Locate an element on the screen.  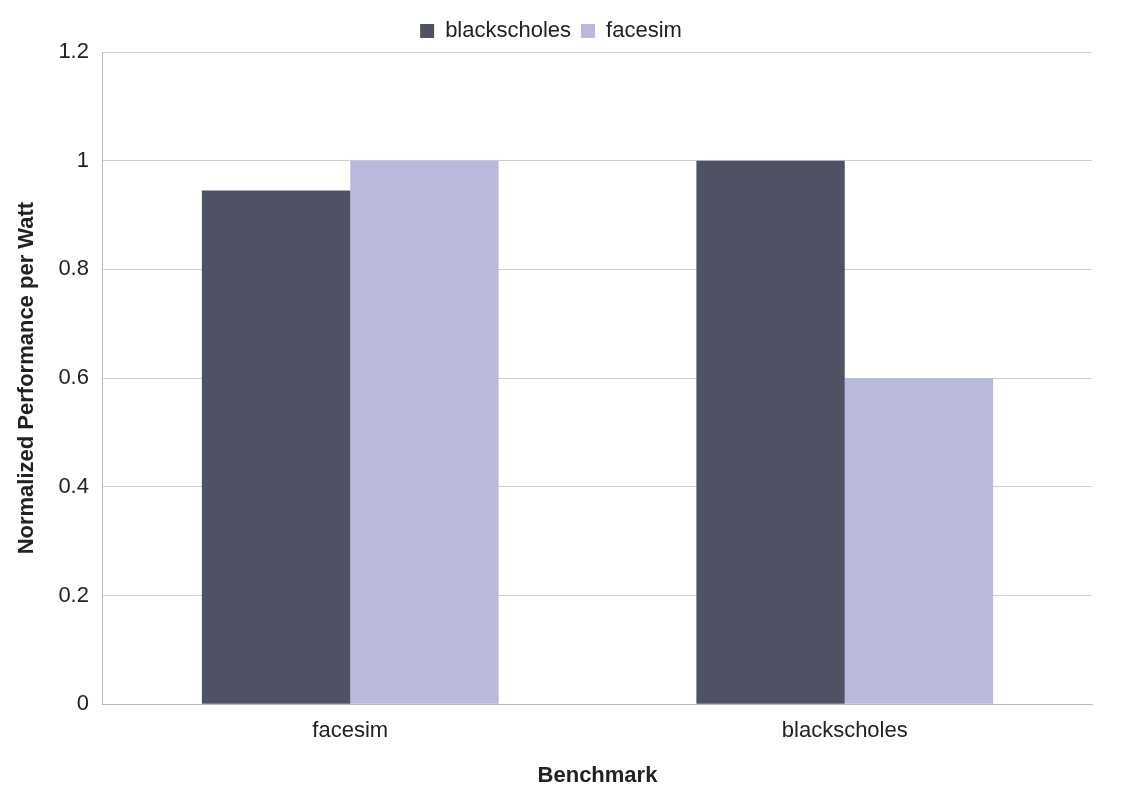
y-tick-label: 1.2 is located at coordinates (73, 51).